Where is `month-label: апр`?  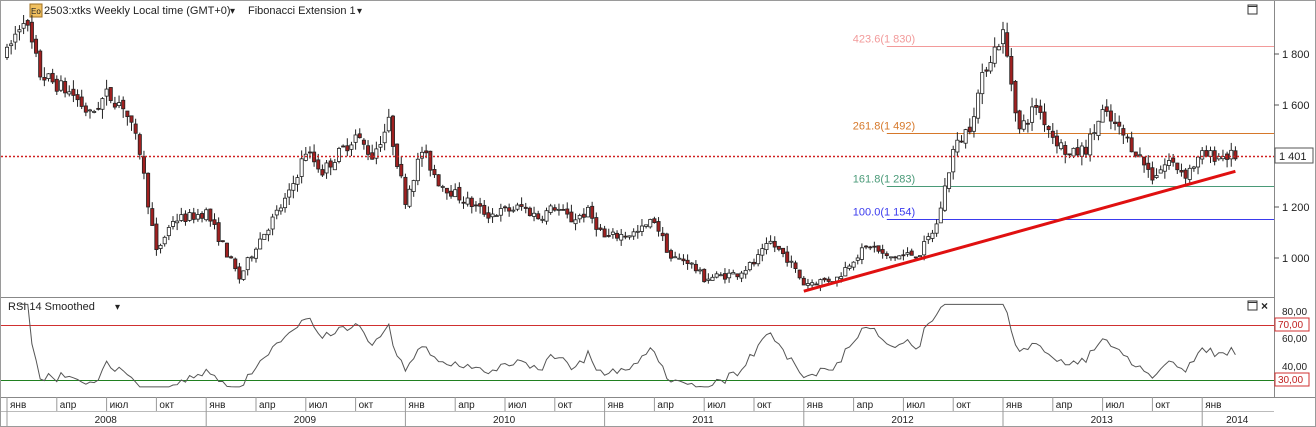 month-label: апр is located at coordinates (466, 405).